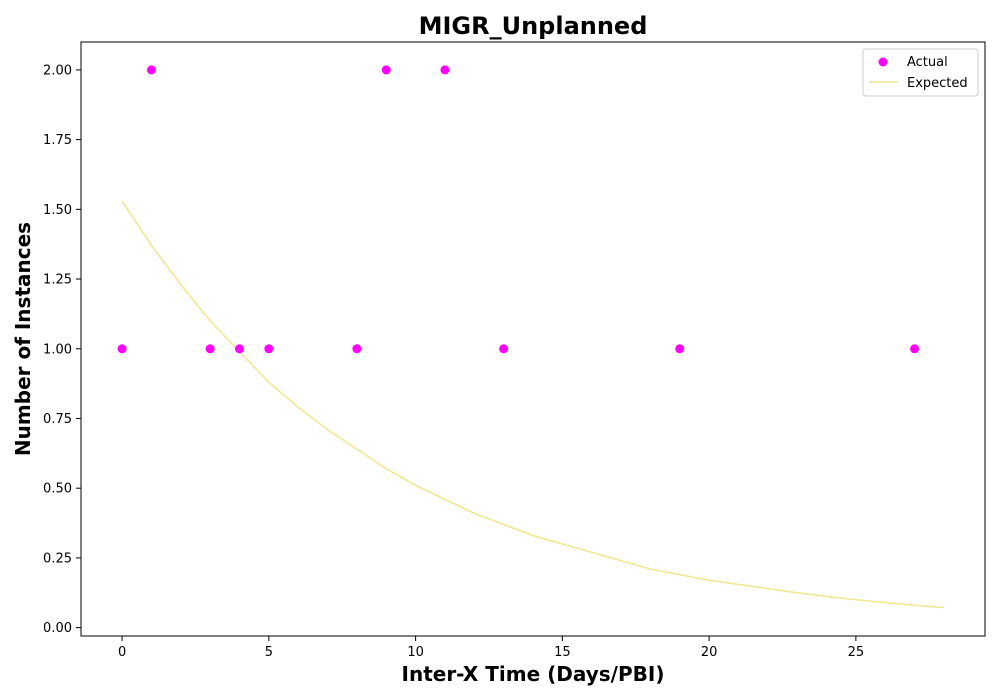 The image size is (1000, 700). I want to click on y-tick-label: 1.25, so click(57, 280).